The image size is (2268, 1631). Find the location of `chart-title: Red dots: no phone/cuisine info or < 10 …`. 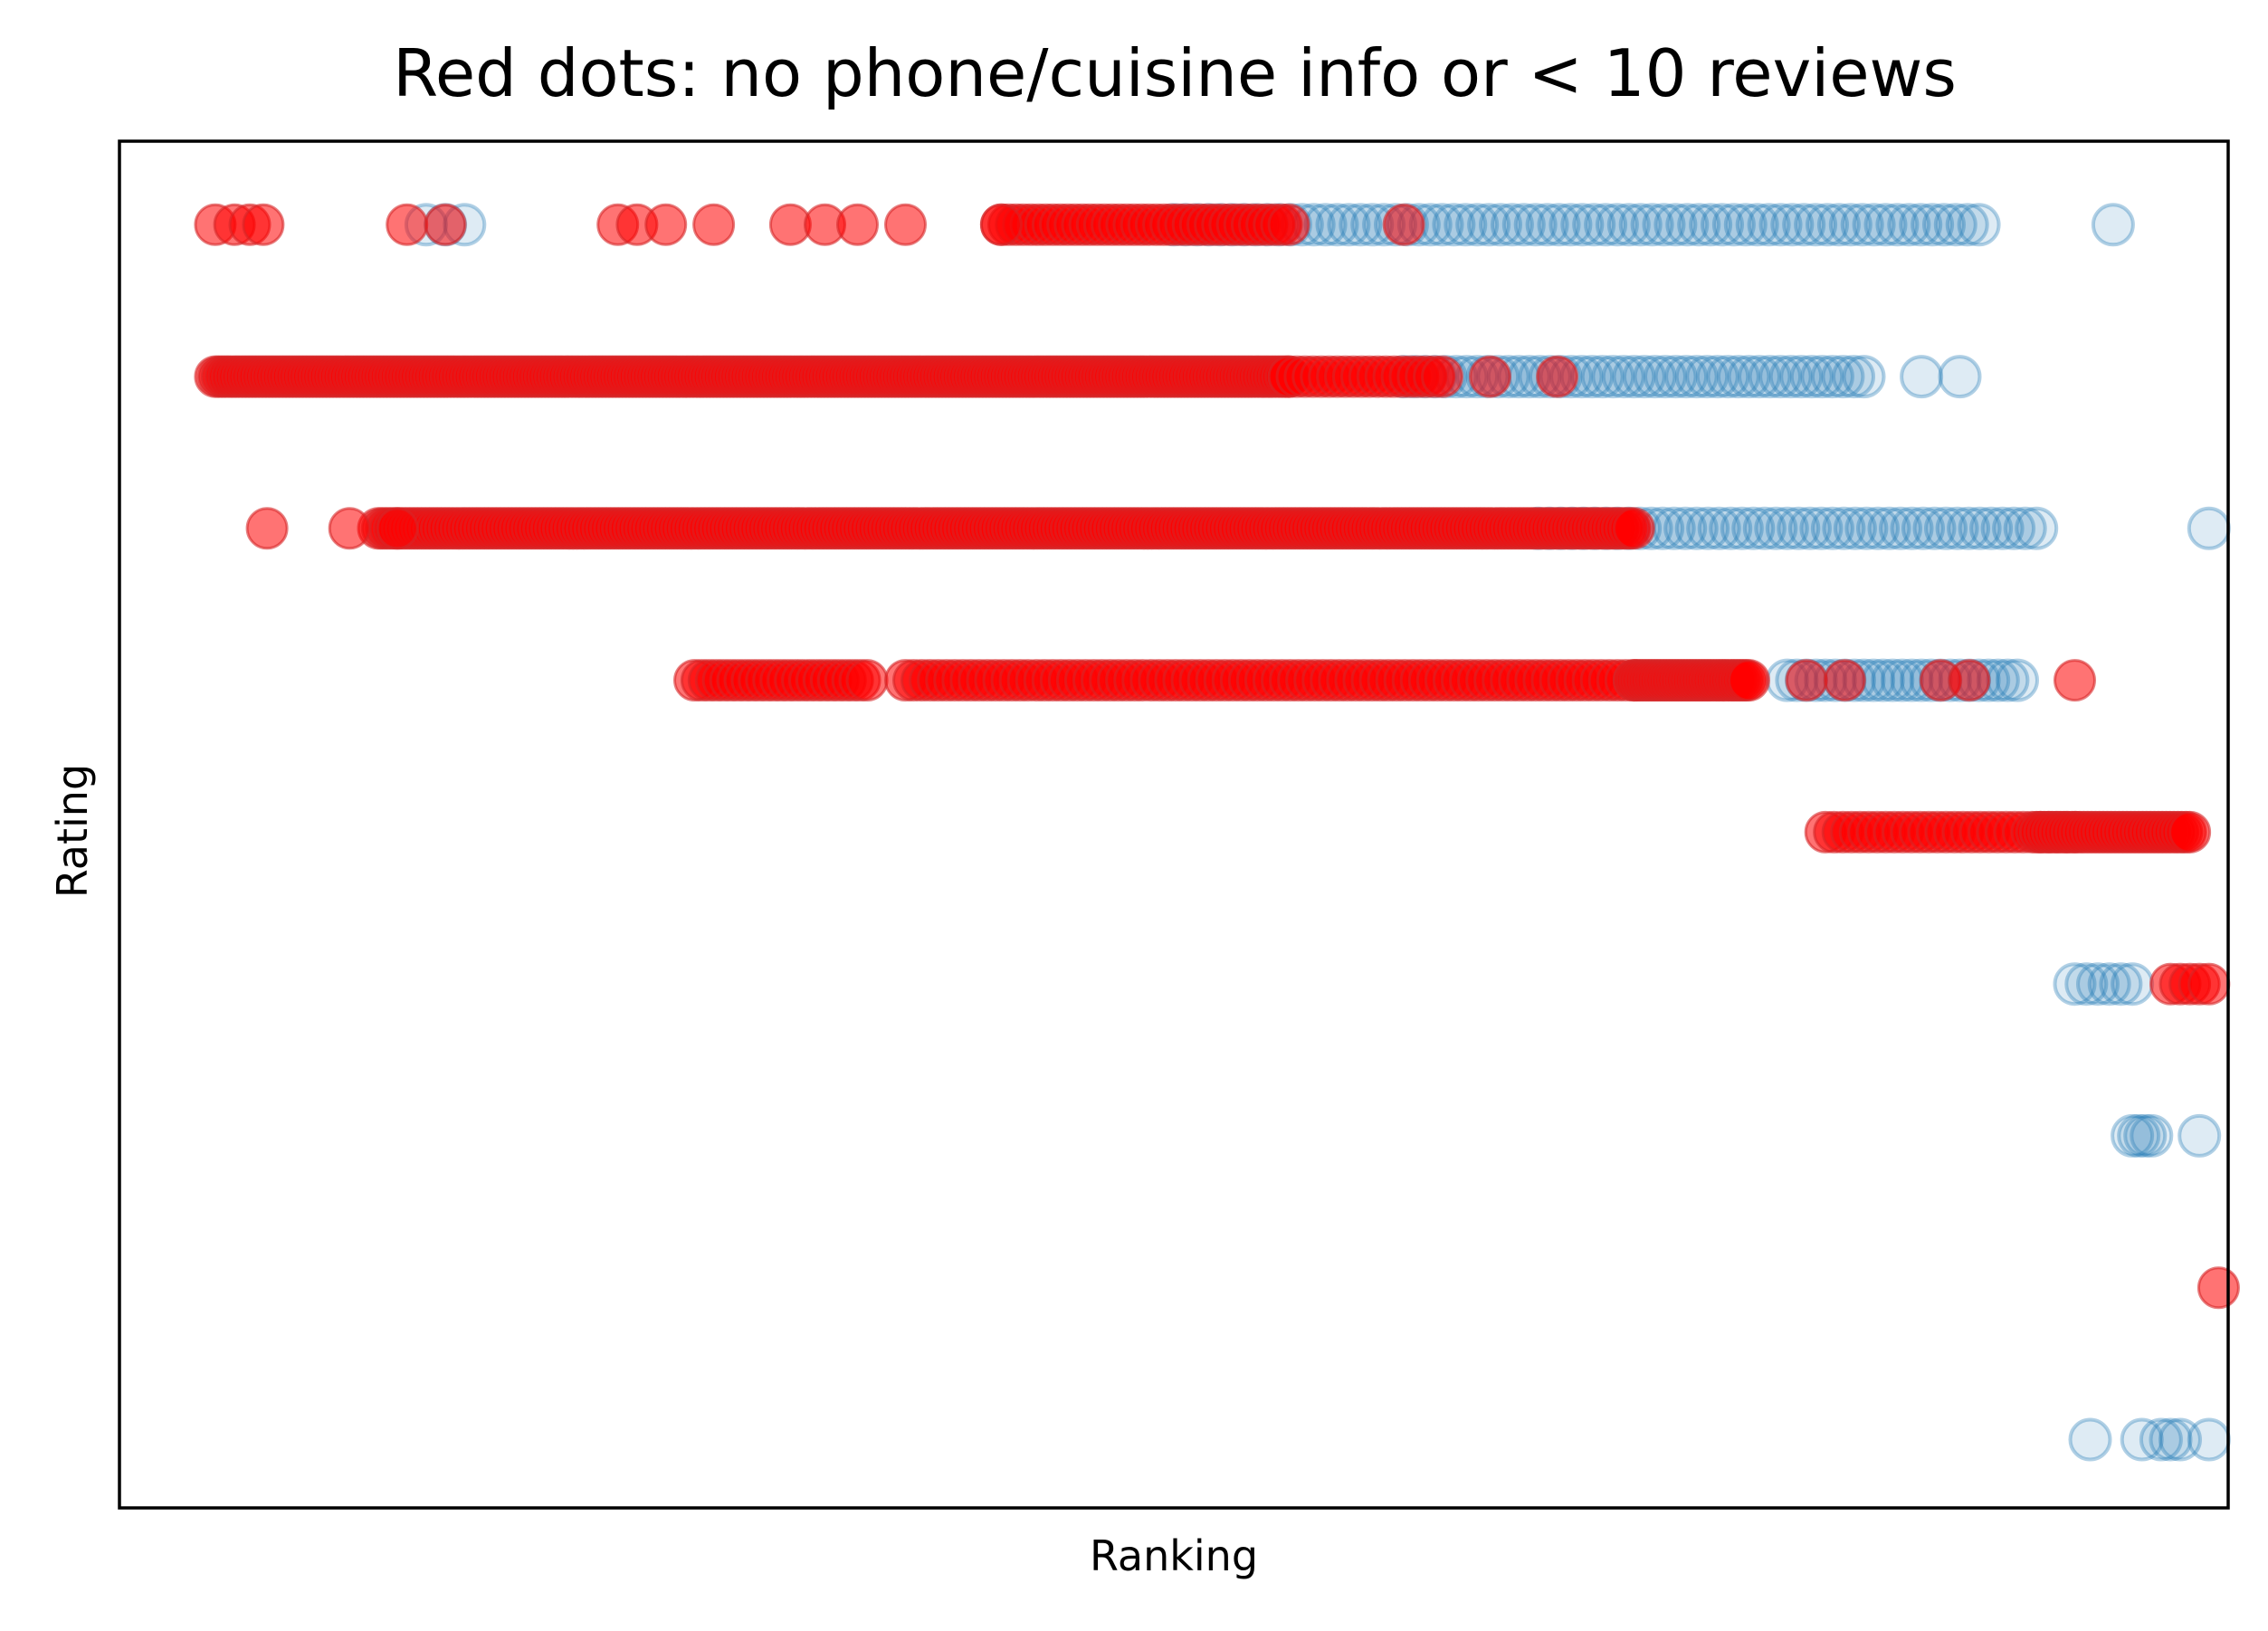

chart-title: Red dots: no phone/cuisine info or < 10 … is located at coordinates (1175, 73).